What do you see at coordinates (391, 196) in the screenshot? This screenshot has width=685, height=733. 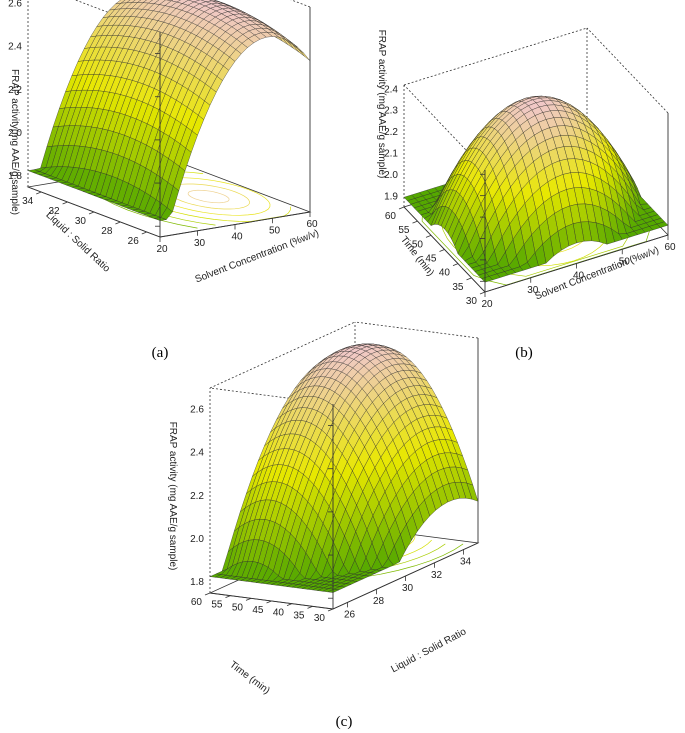 I see `z-tick-label: 1.9` at bounding box center [391, 196].